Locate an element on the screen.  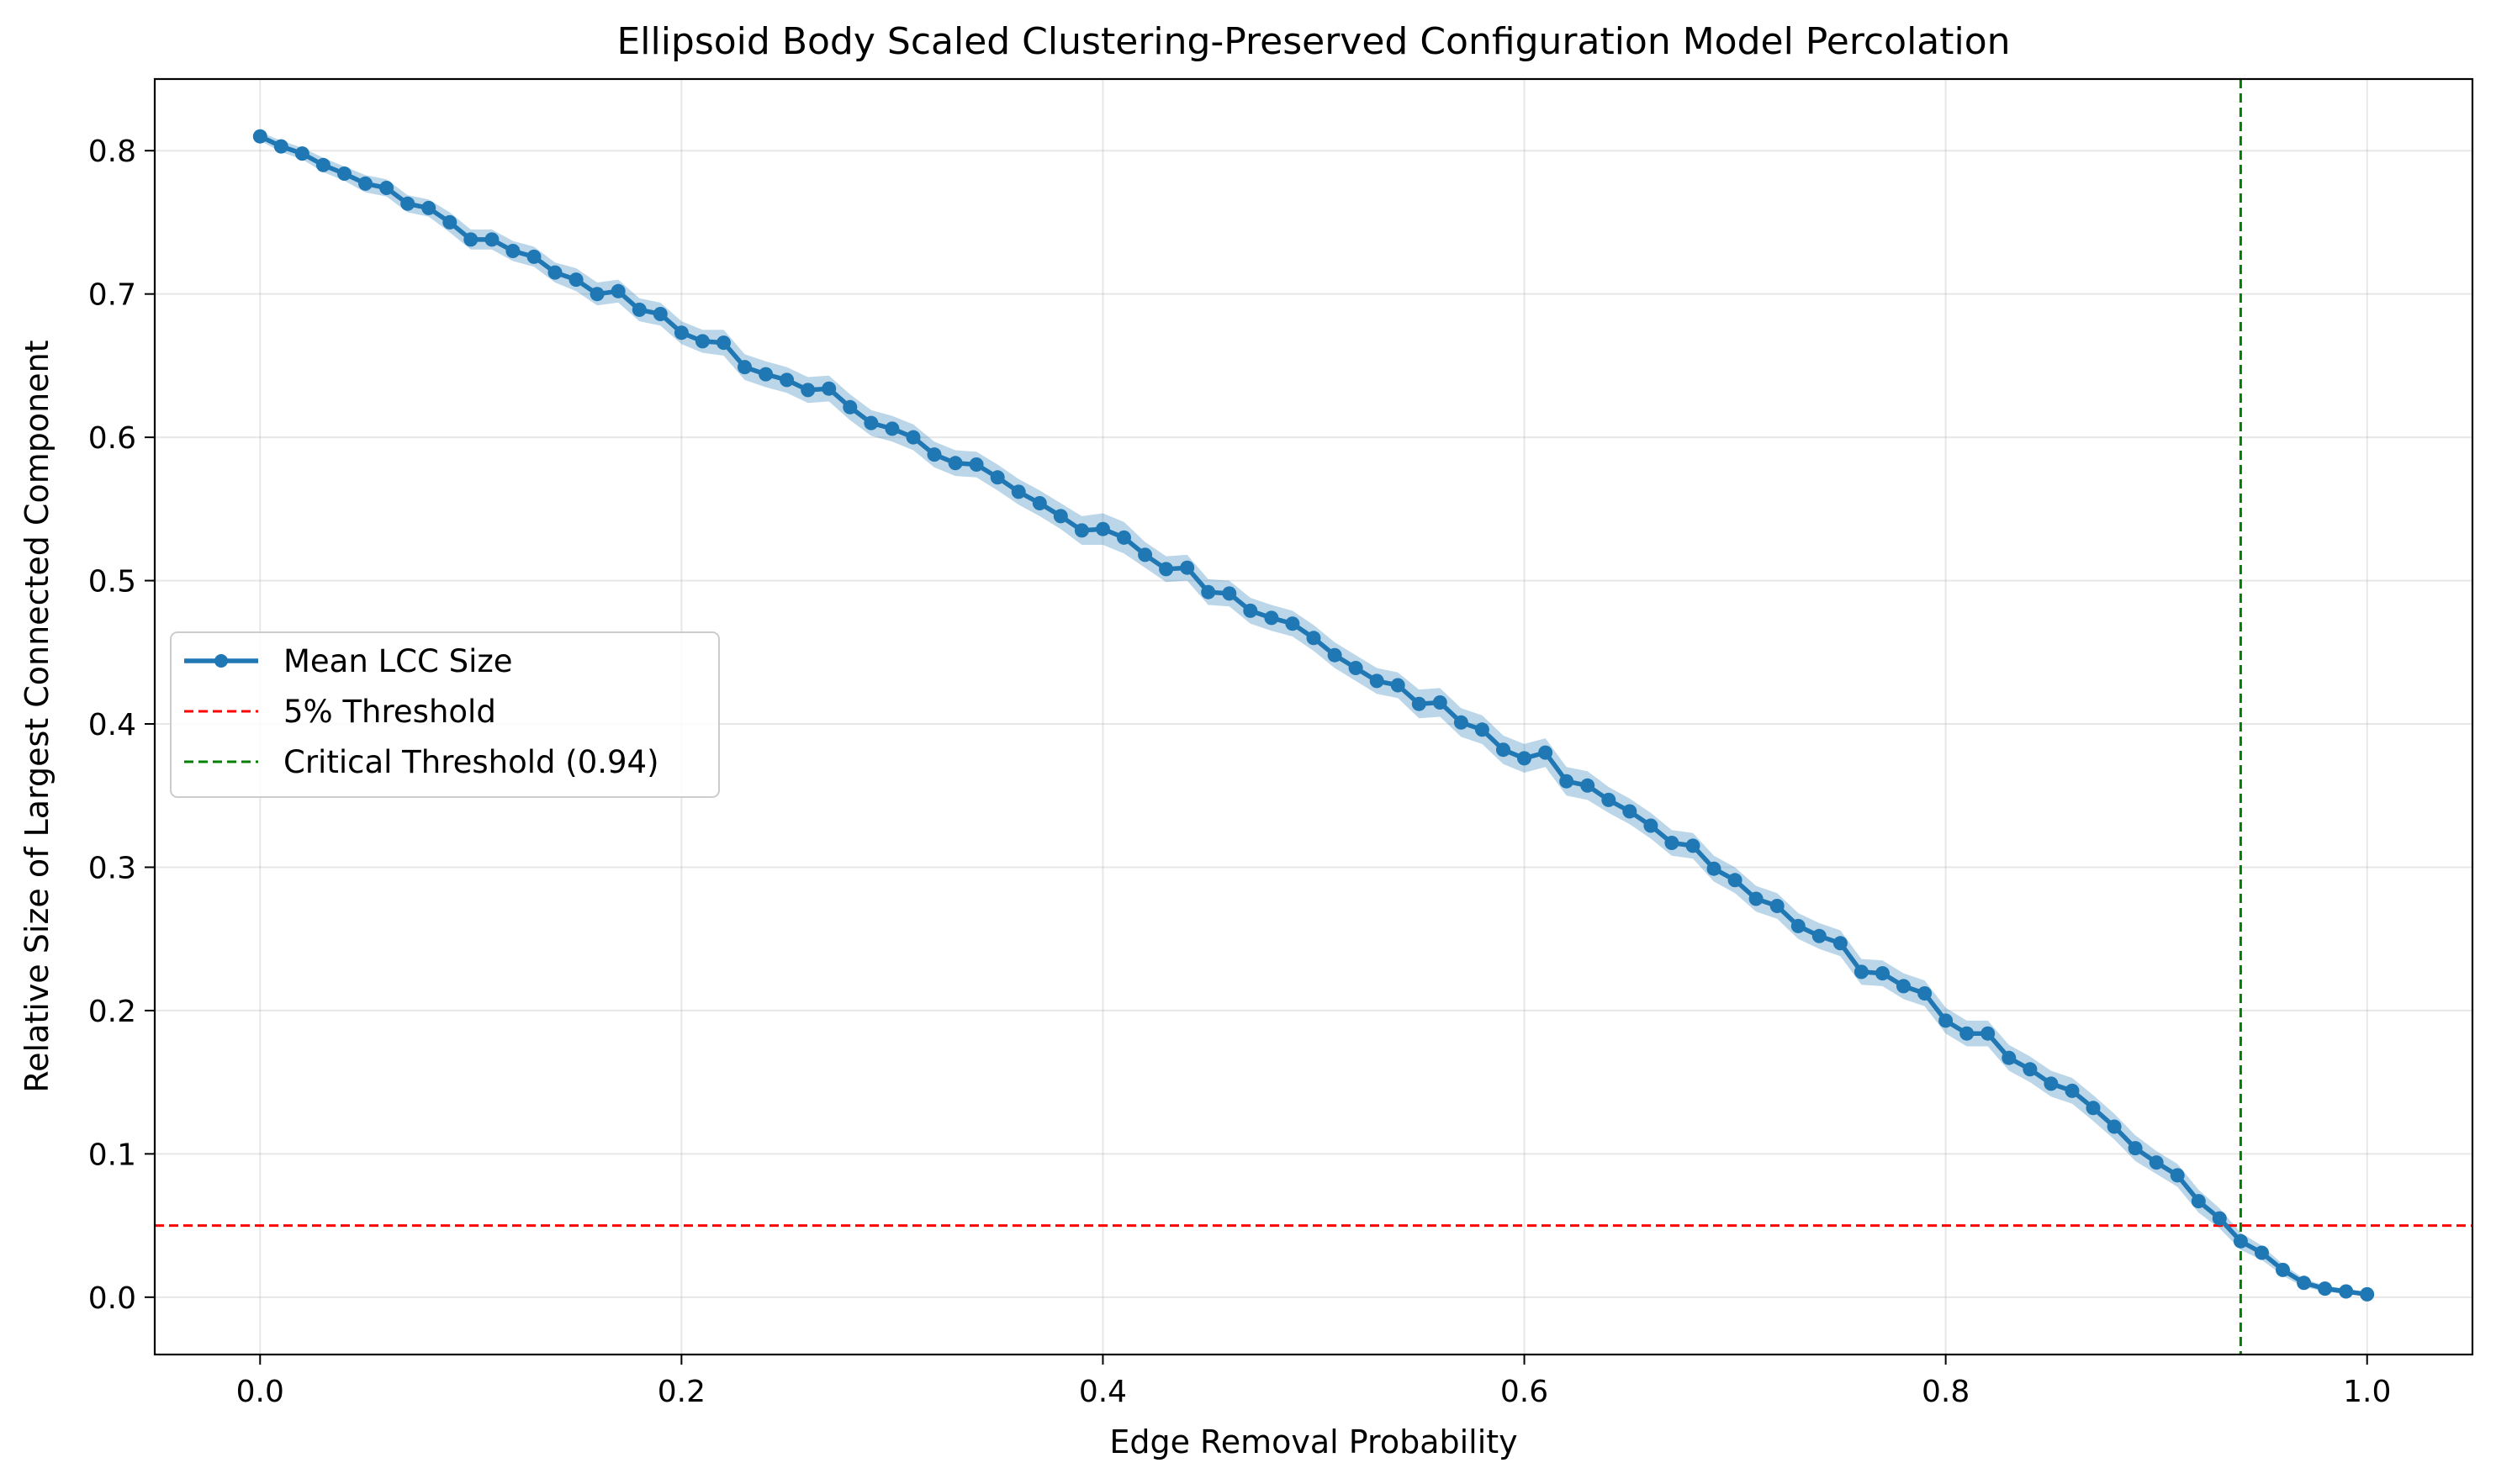
y-tick-label: 0.3 is located at coordinates (112, 868).